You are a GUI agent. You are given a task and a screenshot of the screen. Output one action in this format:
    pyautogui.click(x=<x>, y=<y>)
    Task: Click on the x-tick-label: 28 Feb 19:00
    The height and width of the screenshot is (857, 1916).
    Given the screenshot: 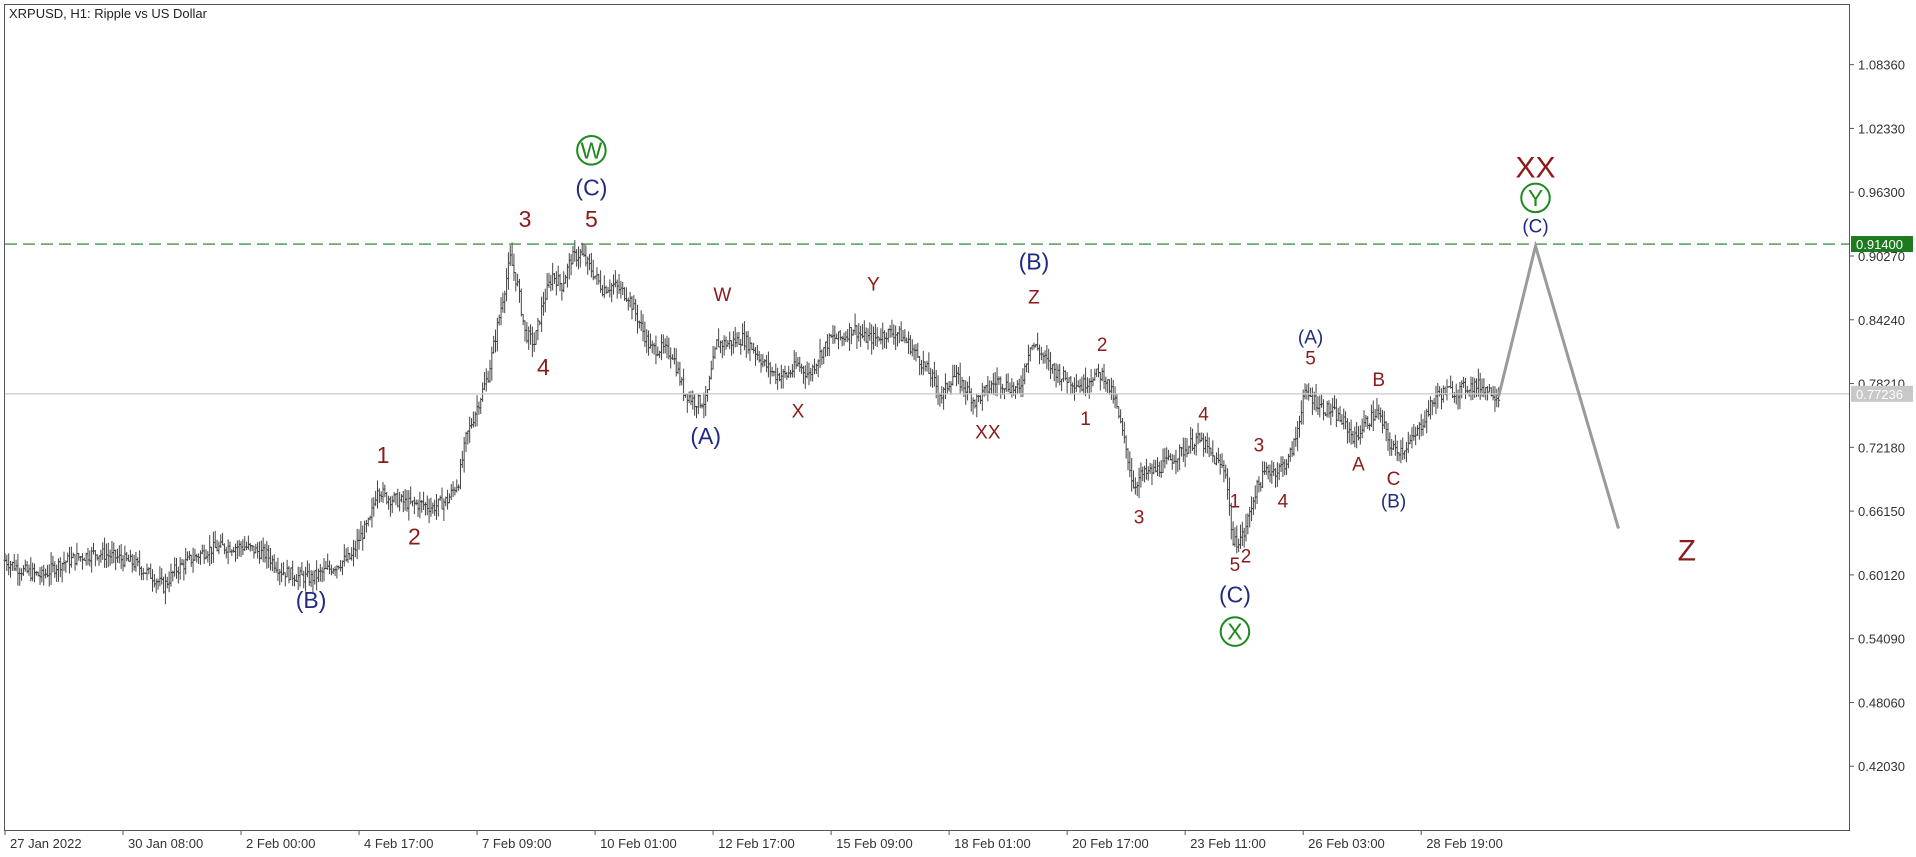 What is the action you would take?
    pyautogui.click(x=1464, y=843)
    